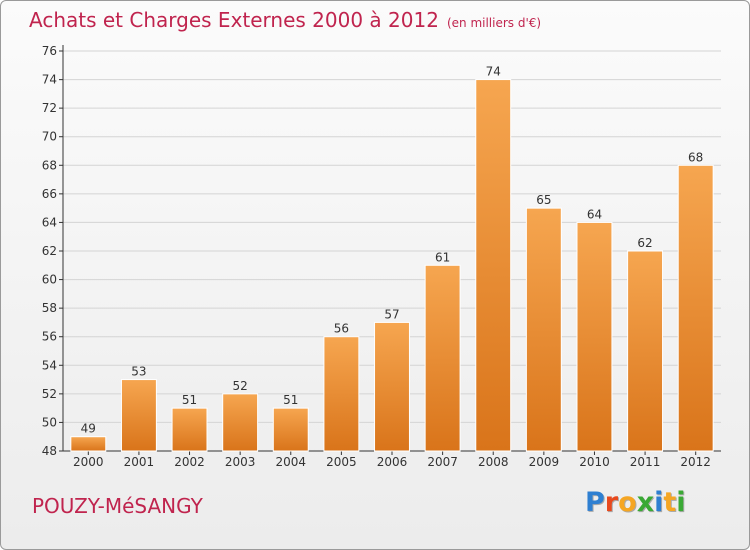 Image resolution: width=750 pixels, height=550 pixels. Describe the element at coordinates (442, 462) in the screenshot. I see `x-tick-label: 2007` at that location.